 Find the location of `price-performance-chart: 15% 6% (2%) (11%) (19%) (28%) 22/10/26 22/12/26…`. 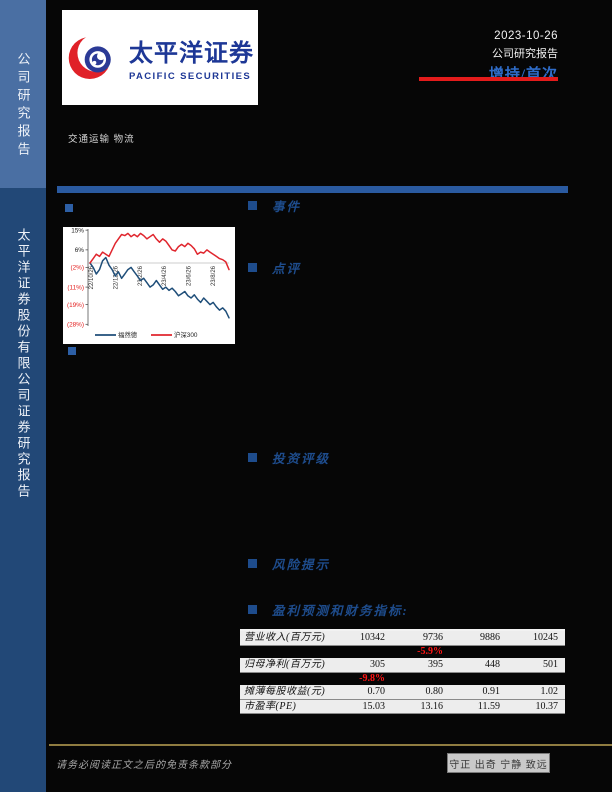

price-performance-chart: 15% 6% (2%) (11%) (19%) (28%) 22/10/26 22/12/26… is located at coordinates (149, 285).